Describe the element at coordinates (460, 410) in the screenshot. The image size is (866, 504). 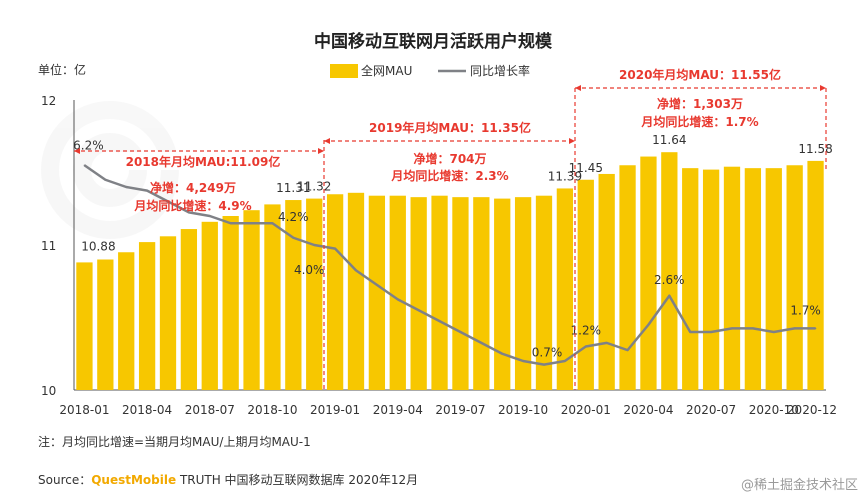
I see `x-tick-label: 2019-07` at that location.